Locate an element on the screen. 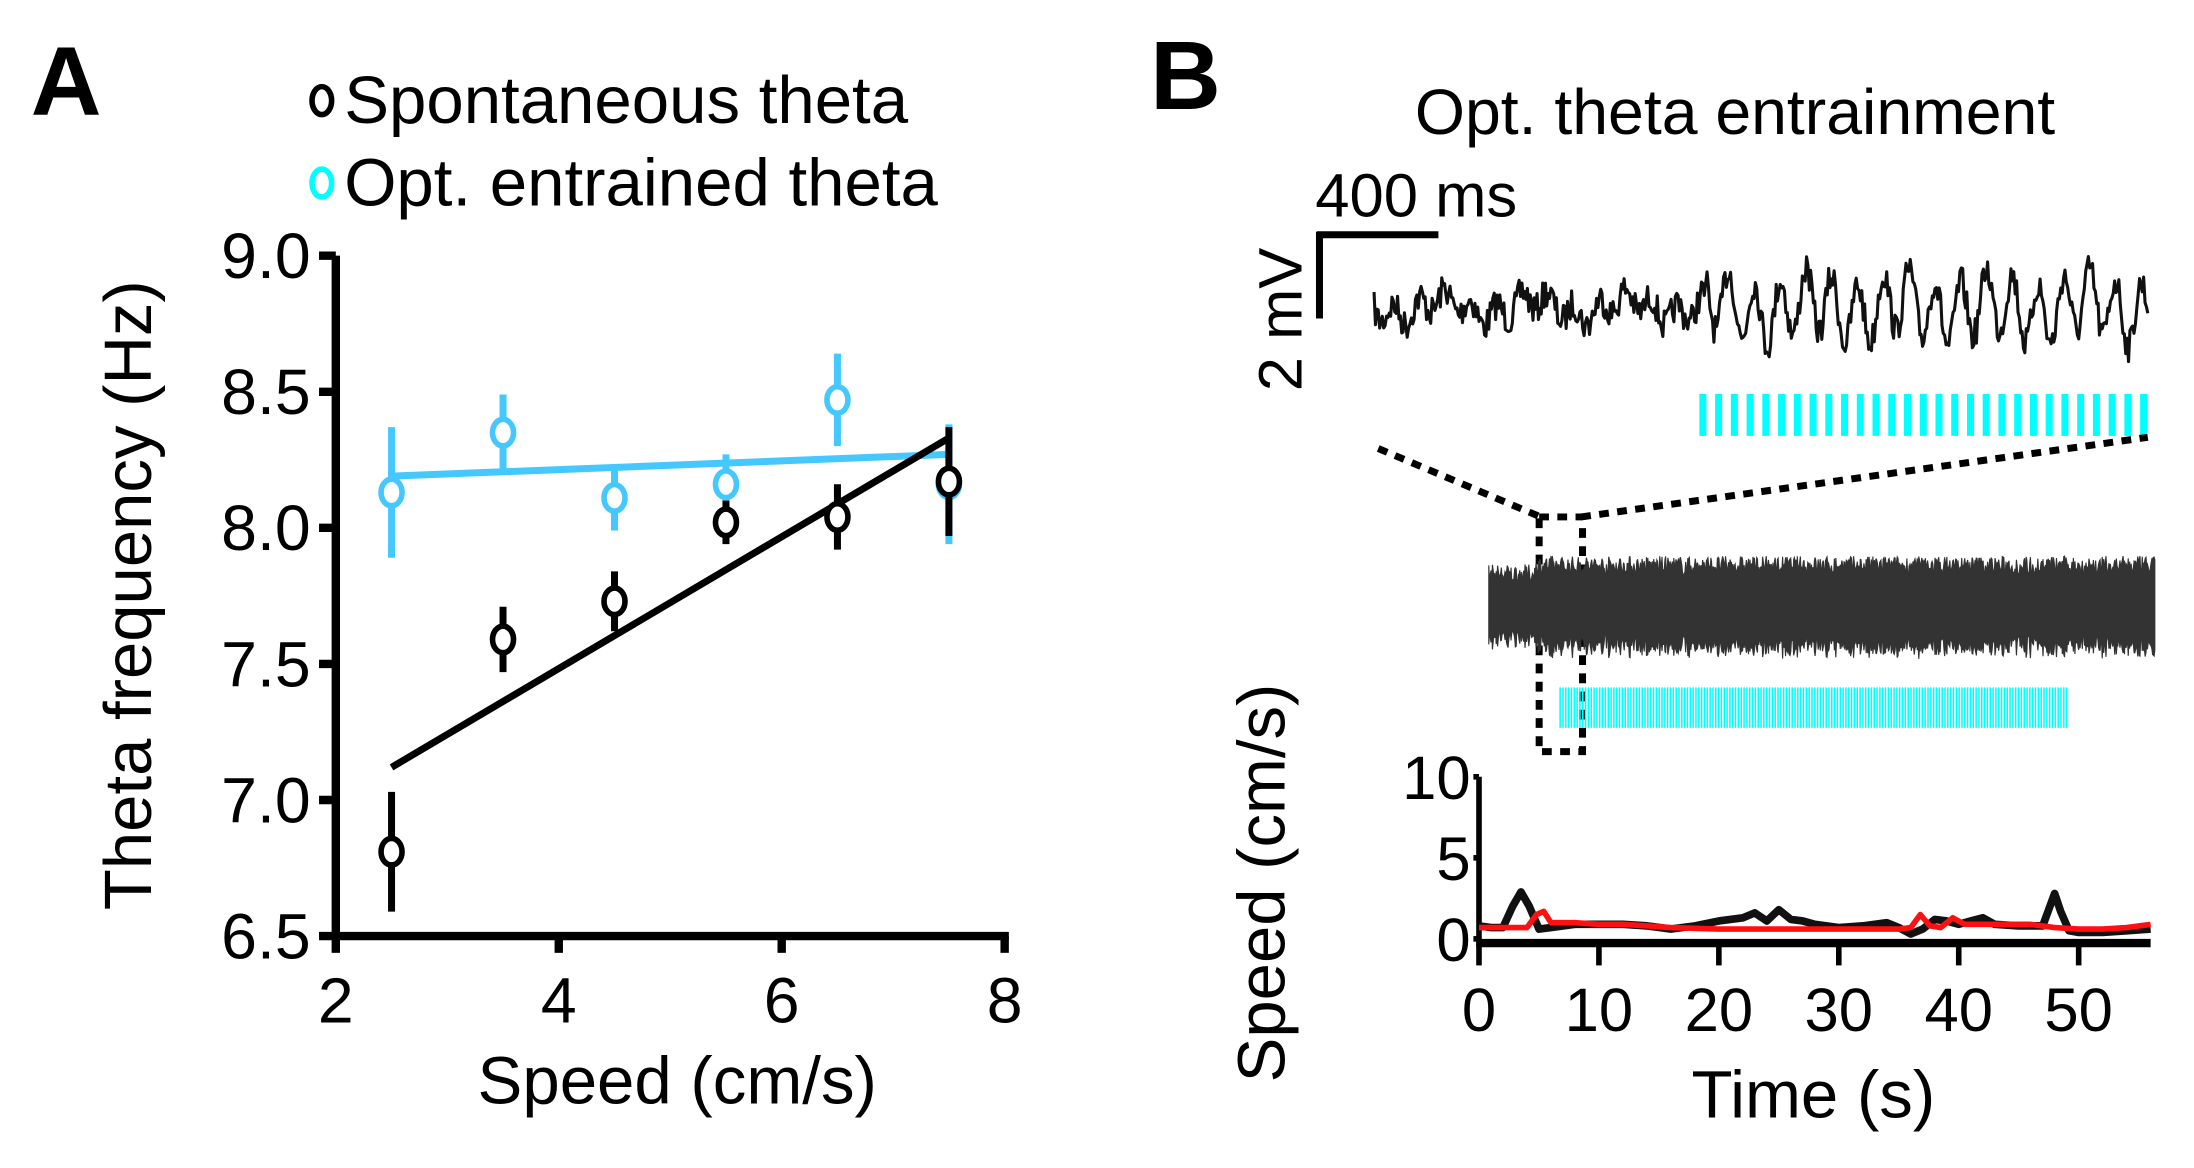  legend-item-entrained: Opt. entrained theta is located at coordinates (624, 182).